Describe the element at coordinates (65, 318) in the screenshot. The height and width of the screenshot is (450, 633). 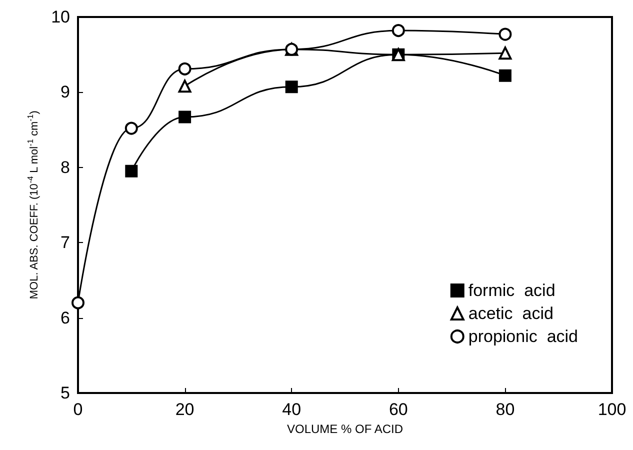
I see `y-tick-label: 6` at that location.